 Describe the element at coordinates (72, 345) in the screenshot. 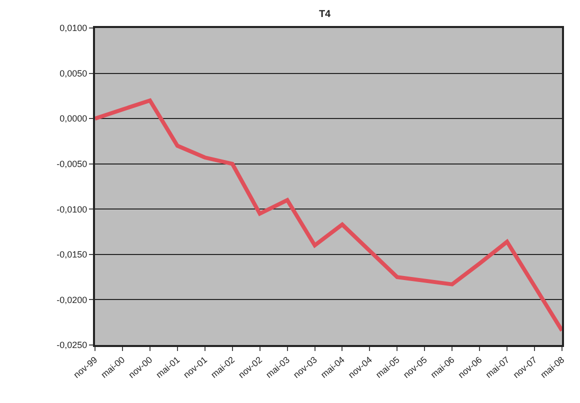

I see `y-tick-label: -0,0250` at that location.